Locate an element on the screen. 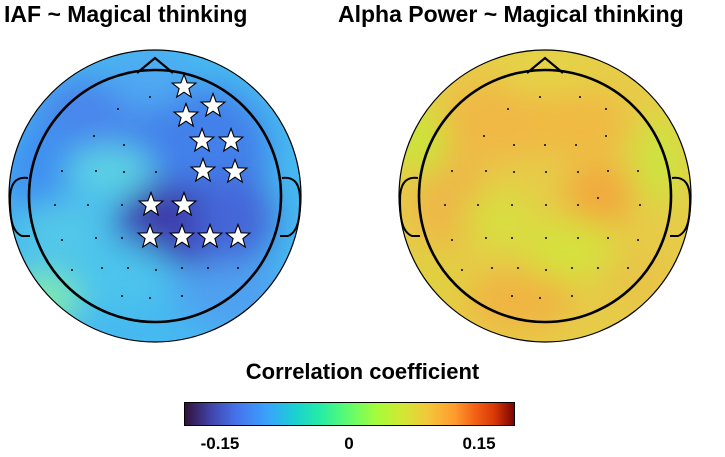 This screenshot has height=457, width=725. right-ear-right-icon is located at coordinates (681, 206).